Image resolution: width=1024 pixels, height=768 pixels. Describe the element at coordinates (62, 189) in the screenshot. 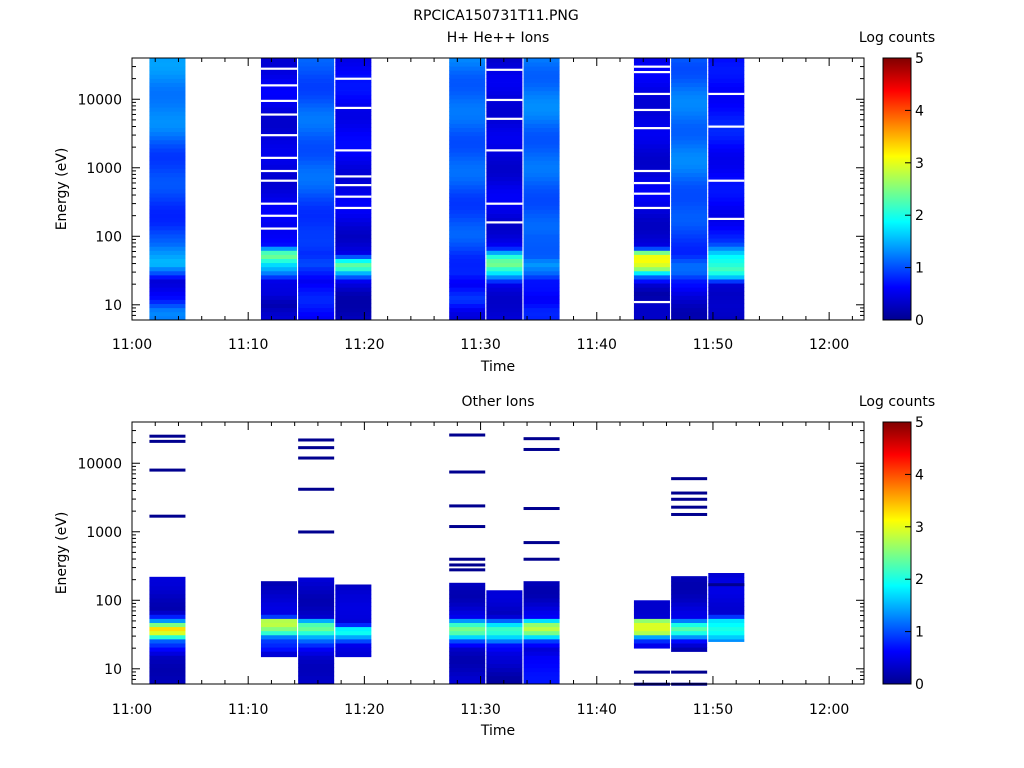

I see `y-axis-label: Energy (eV)` at that location.